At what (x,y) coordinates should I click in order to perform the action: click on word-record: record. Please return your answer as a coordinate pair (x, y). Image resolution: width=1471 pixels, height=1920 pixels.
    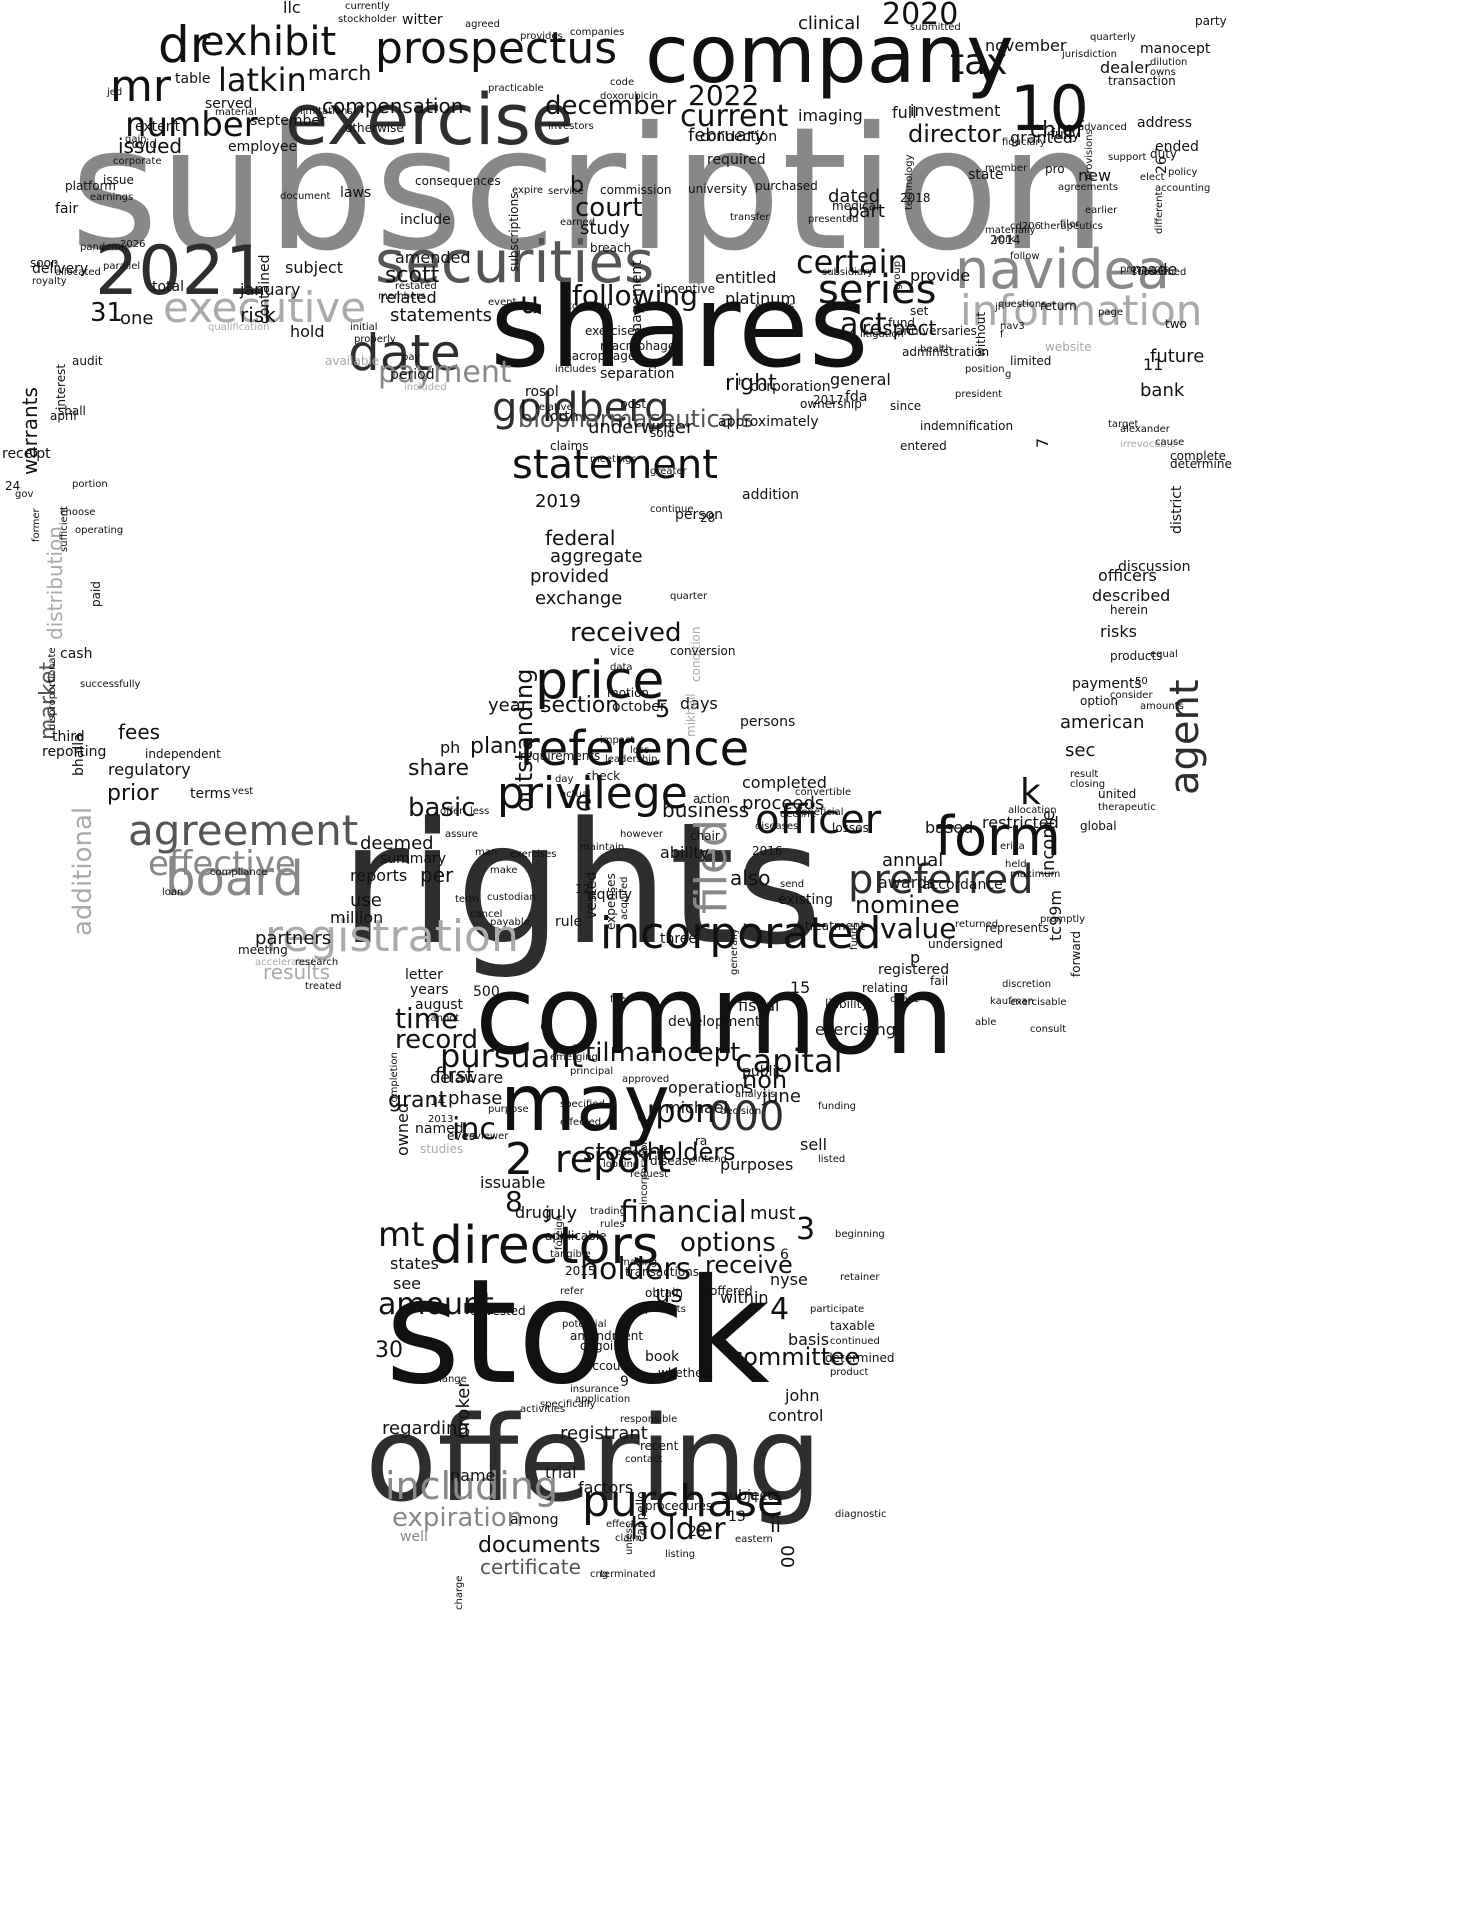
    Looking at the image, I should click on (437, 1040).